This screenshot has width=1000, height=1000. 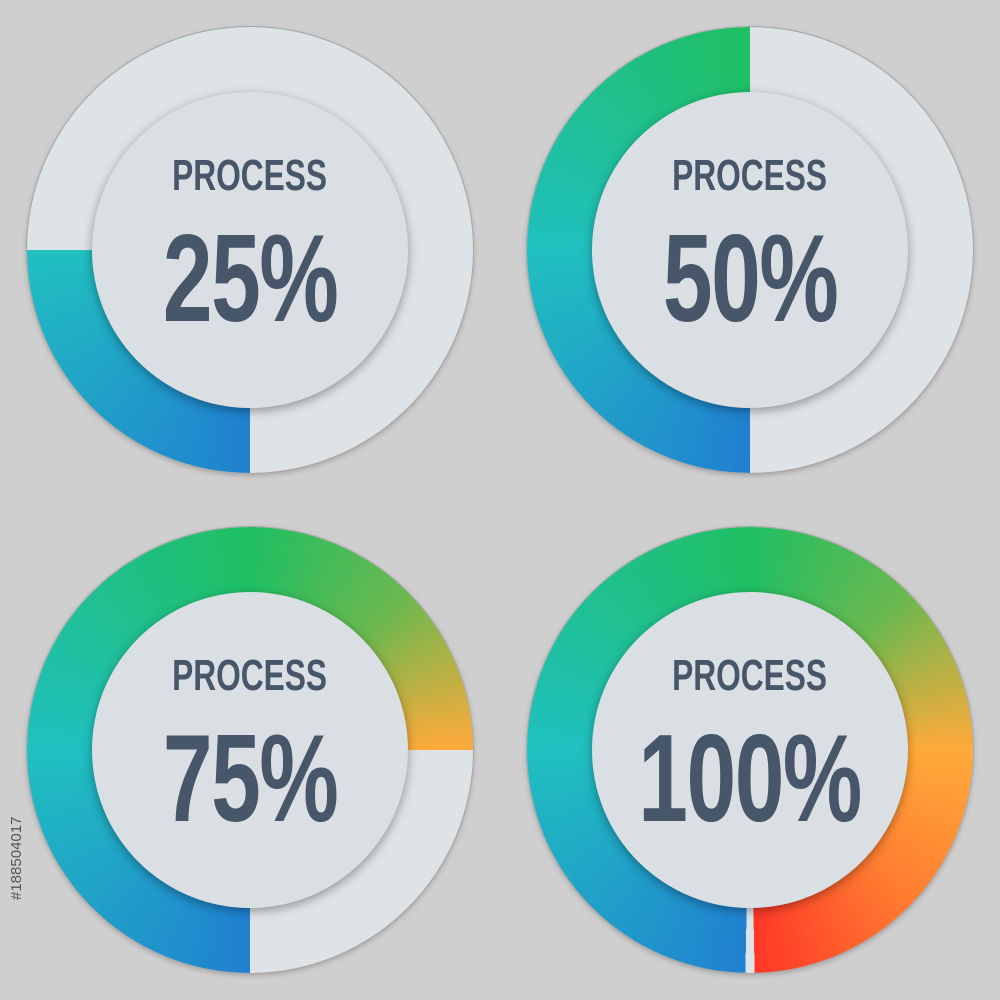 I want to click on gauge-center: PROCESS 100%, so click(x=750, y=750).